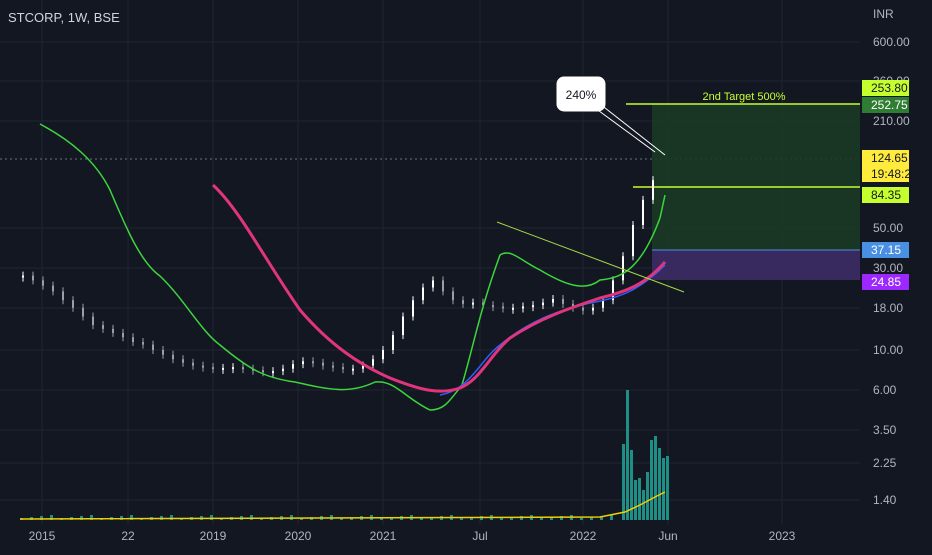 This screenshot has height=555, width=932. Describe the element at coordinates (885, 500) in the screenshot. I see `y-tick-label: 1.40` at that location.